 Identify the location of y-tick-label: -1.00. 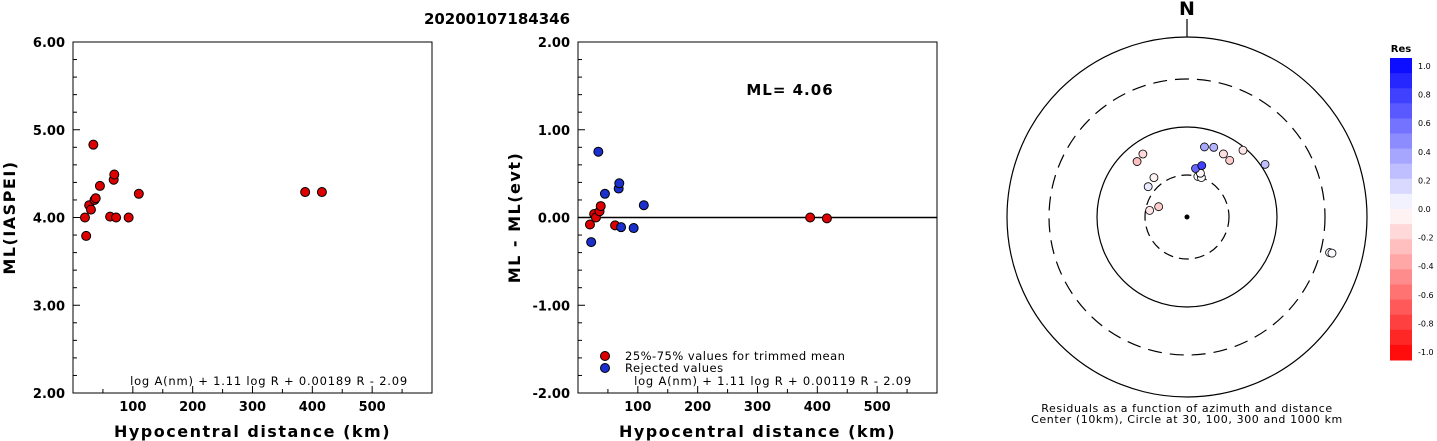
(551, 306).